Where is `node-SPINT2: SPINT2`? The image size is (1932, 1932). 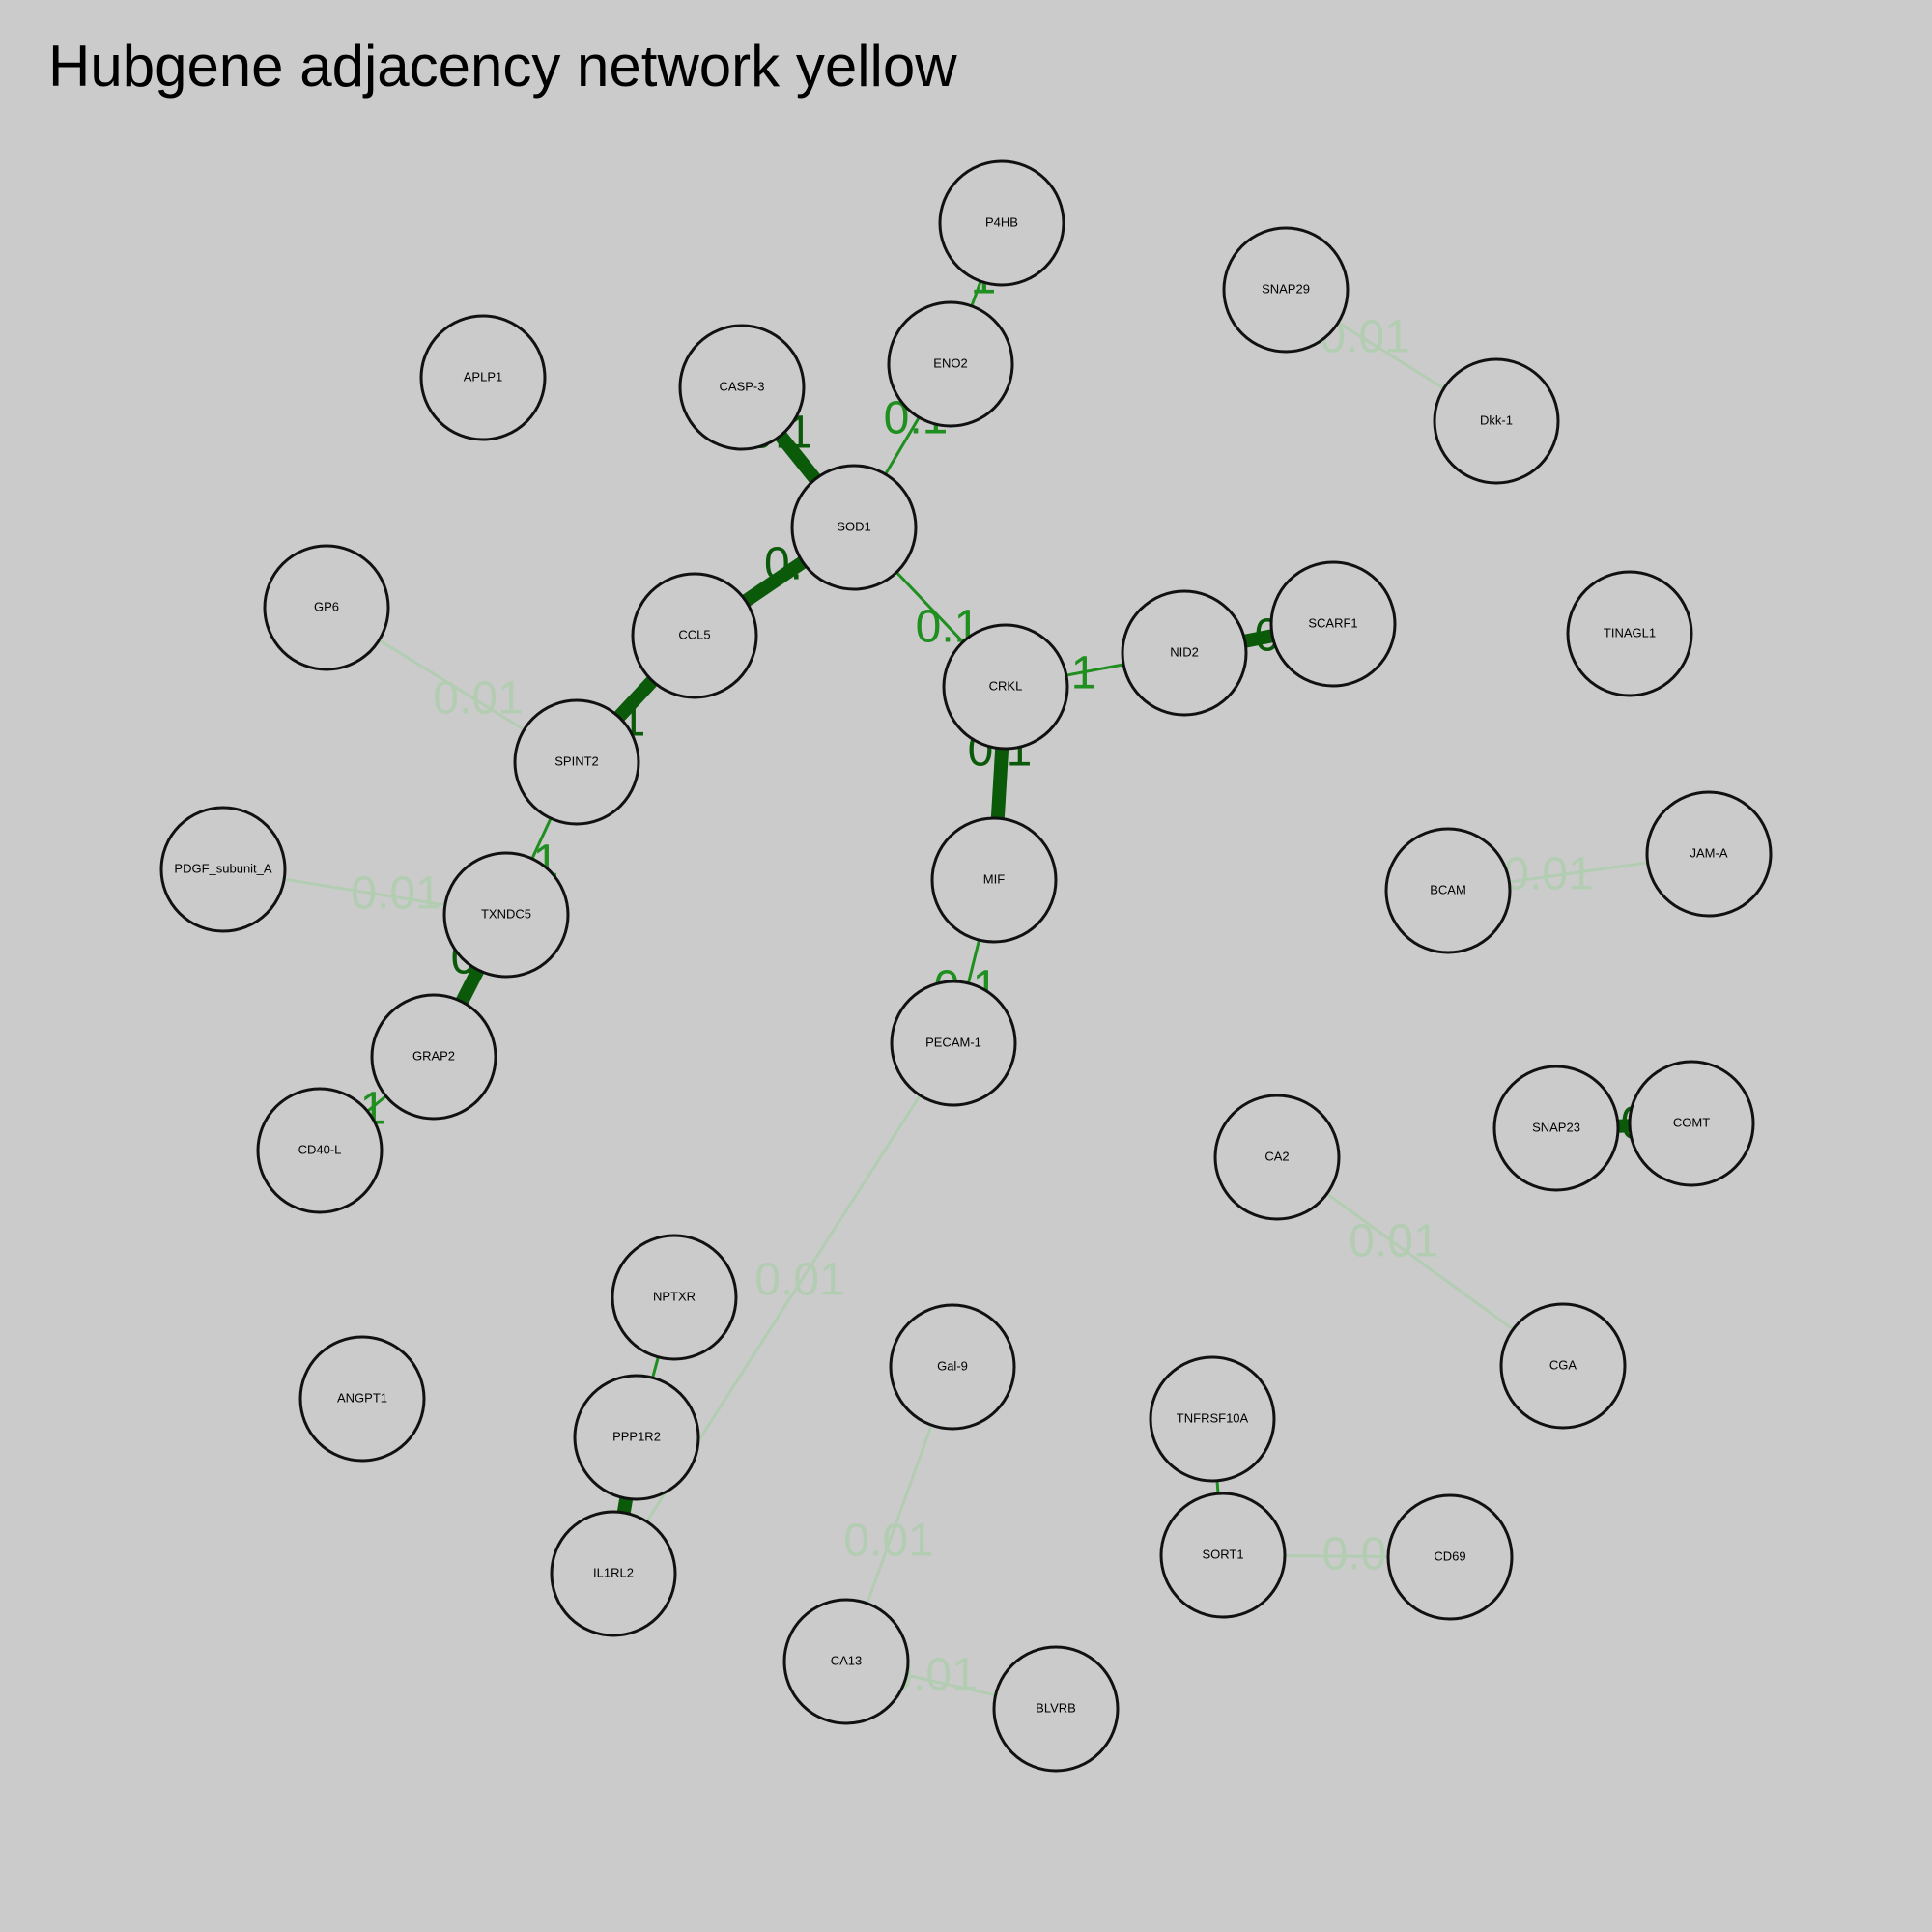
node-SPINT2: SPINT2 is located at coordinates (576, 762).